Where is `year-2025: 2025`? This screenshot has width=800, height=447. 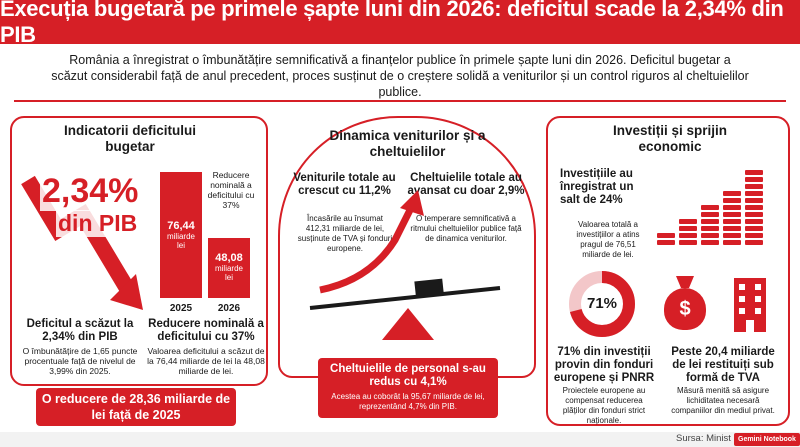
year-2025: 2025 is located at coordinates (181, 308).